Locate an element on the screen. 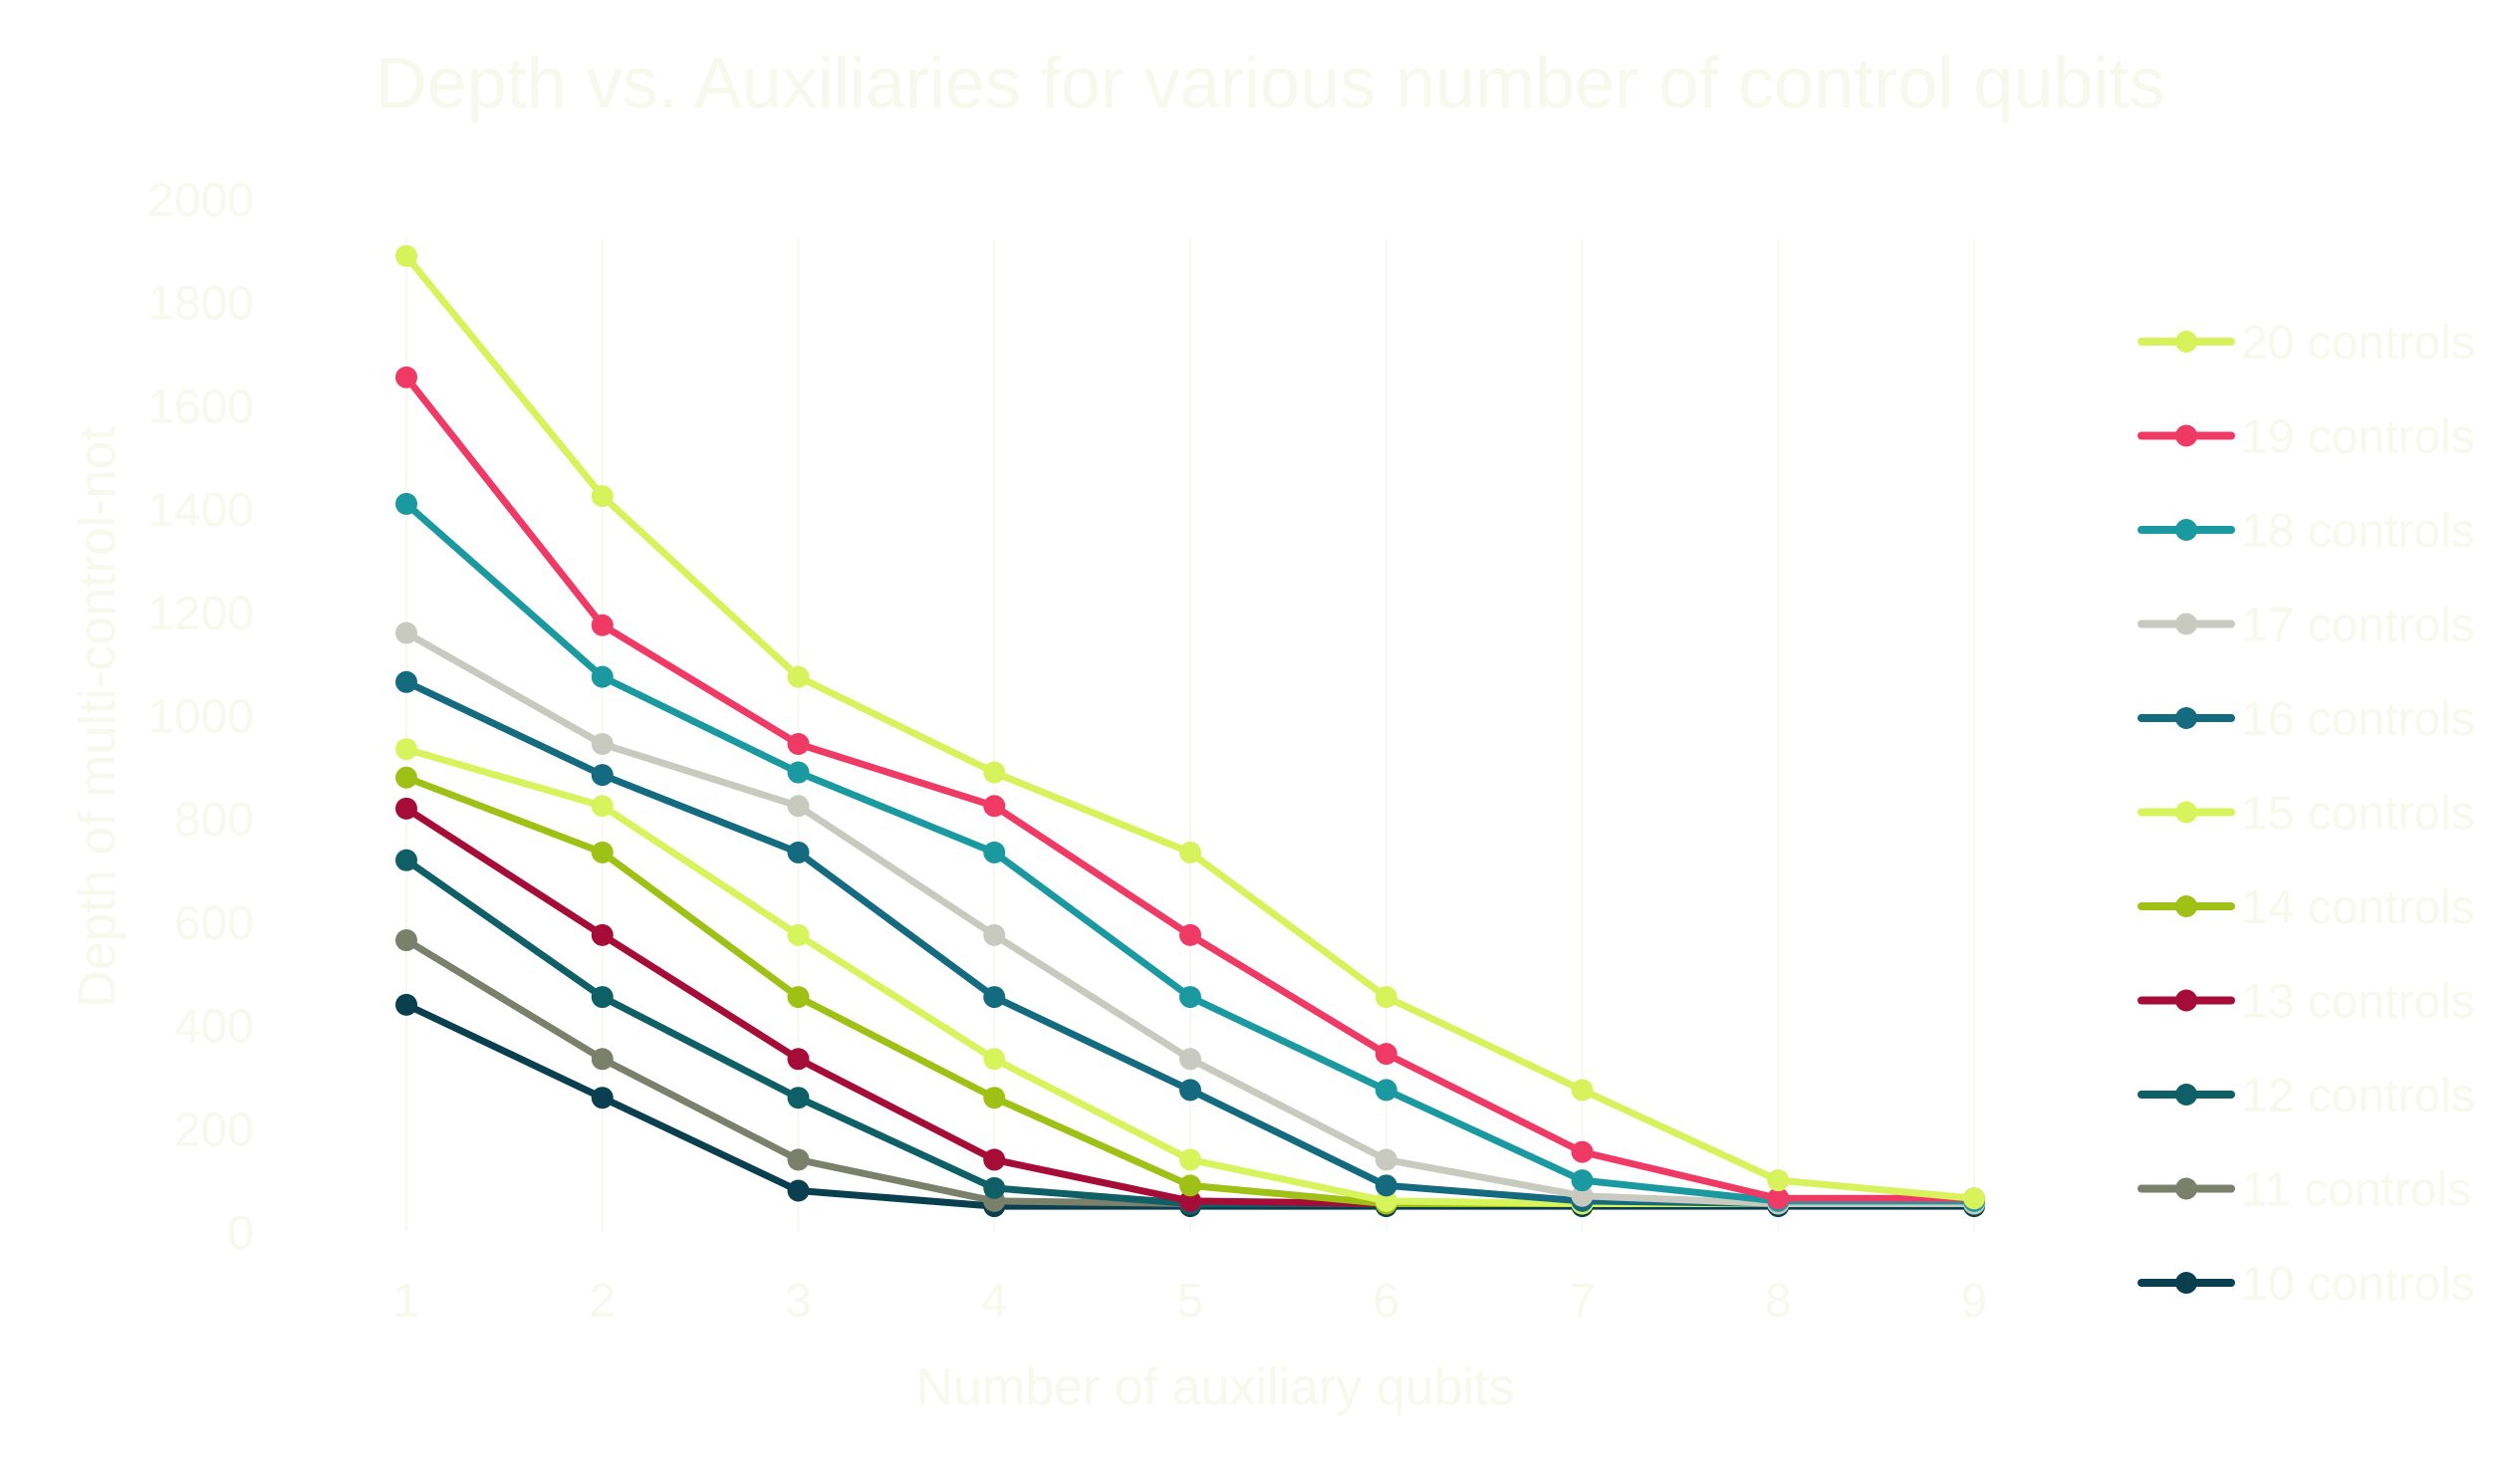 The image size is (2520, 1479). legend-item: 19 controls is located at coordinates (2306, 437).